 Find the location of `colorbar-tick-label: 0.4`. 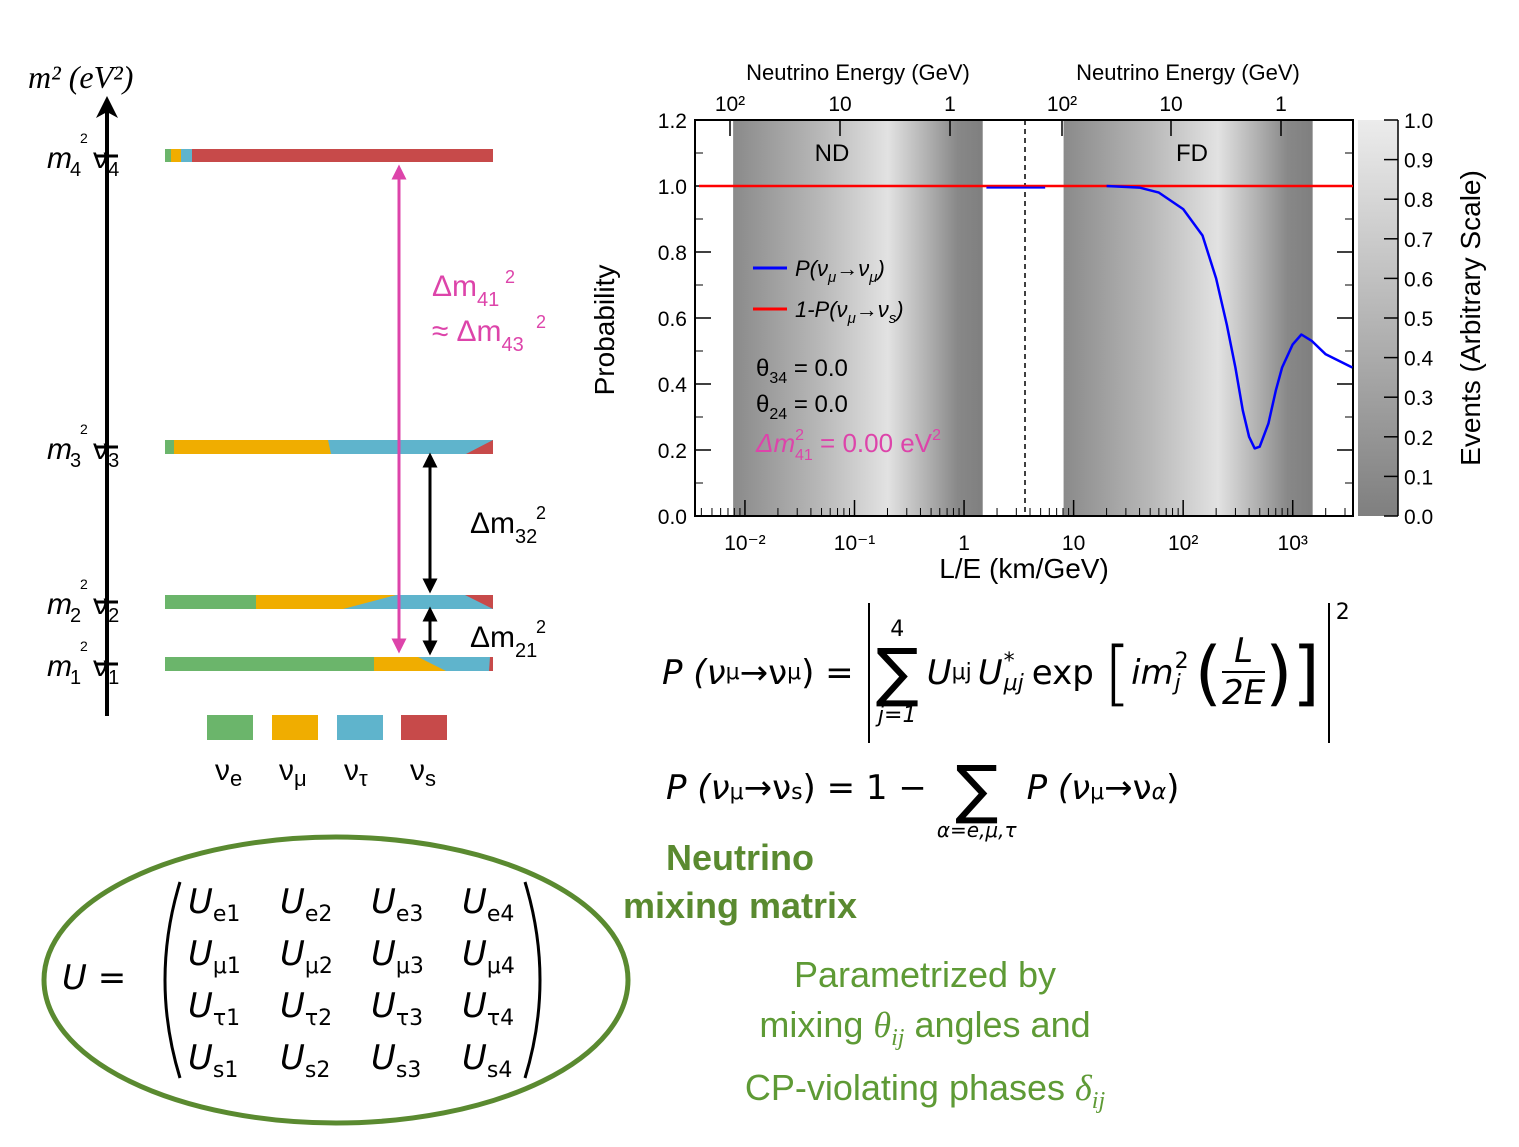

colorbar-tick-label: 0.4 is located at coordinates (1419, 359).